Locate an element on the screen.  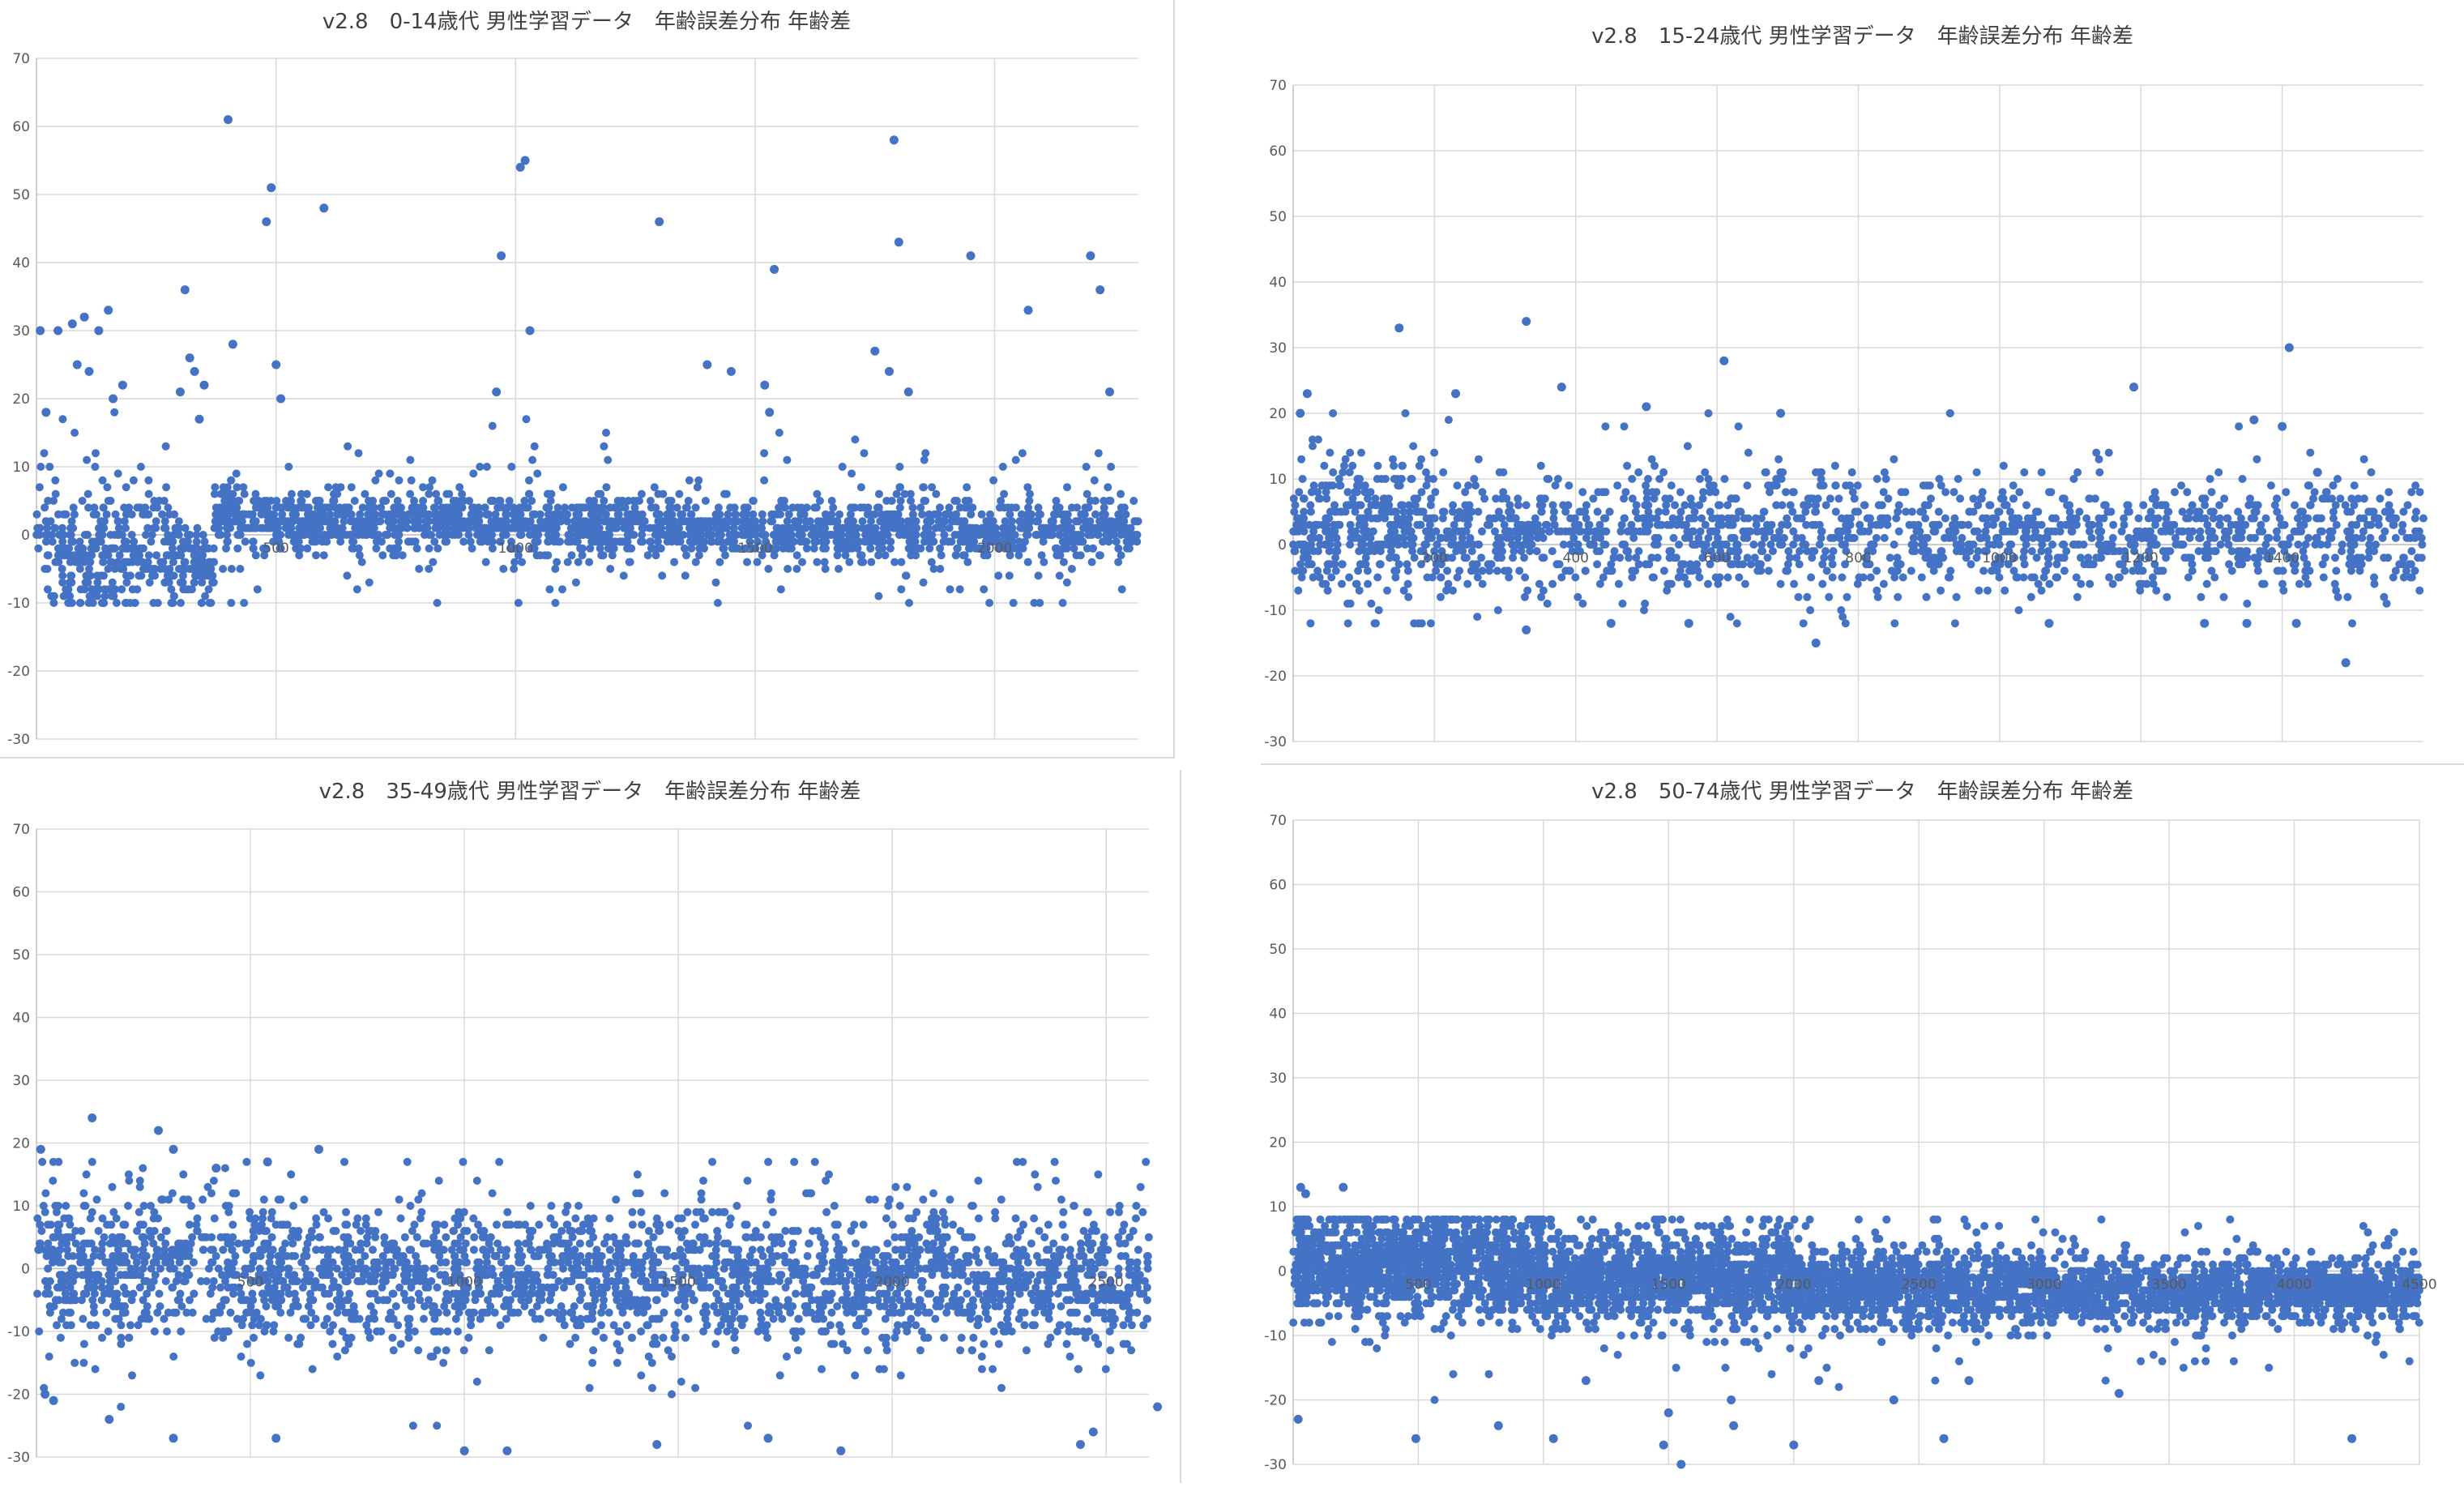
series-points is located at coordinates (1858, 492).